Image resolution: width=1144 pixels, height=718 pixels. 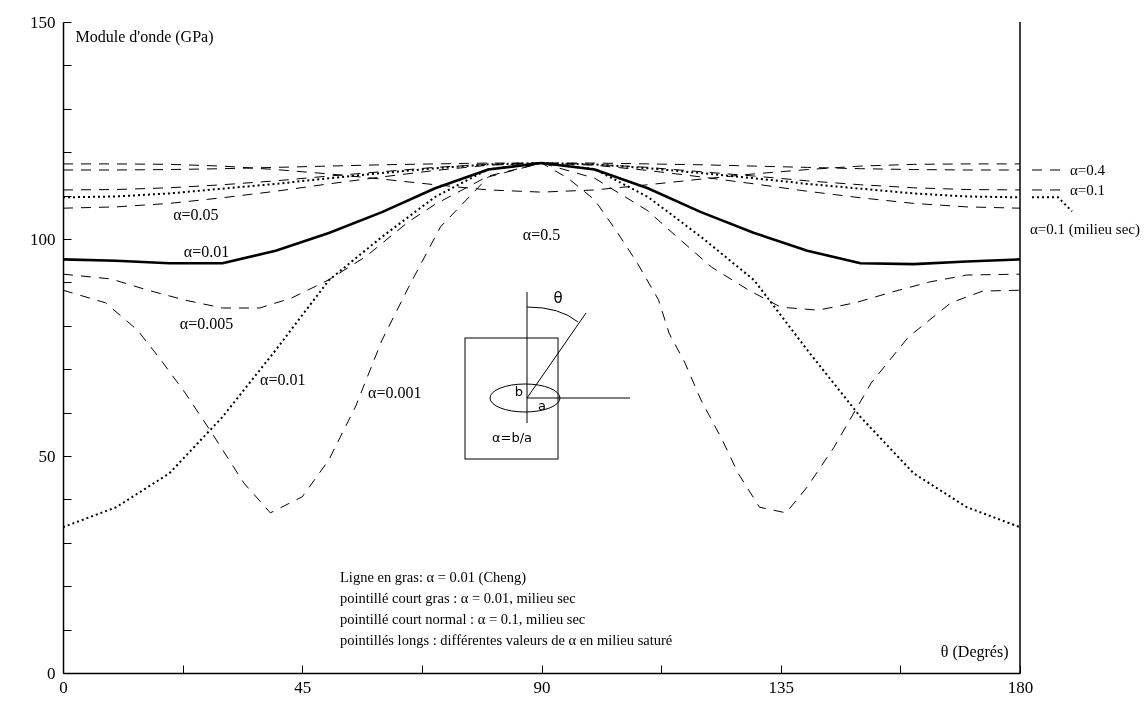 What do you see at coordinates (1084, 230) in the screenshot?
I see `series-label: α=0.1 (milieu sec)` at bounding box center [1084, 230].